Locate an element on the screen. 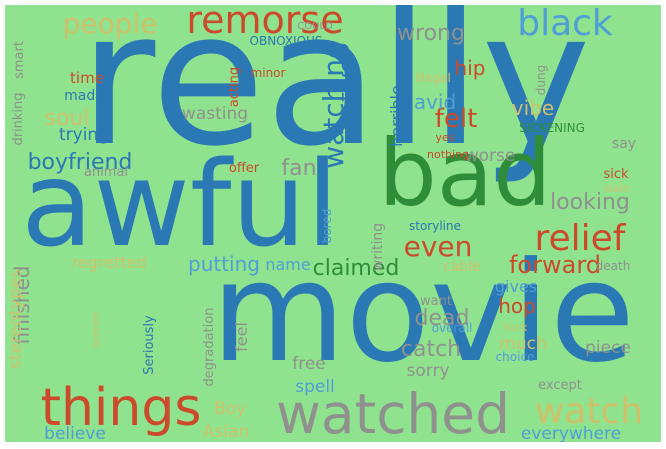 The width and height of the screenshot is (666, 449). cloud-word-sick: sick is located at coordinates (616, 174).